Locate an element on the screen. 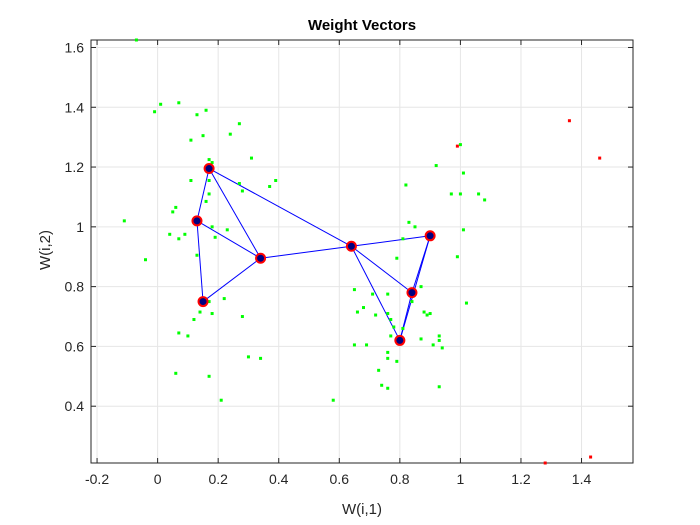  y-tick-label: 1.6 is located at coordinates (75, 47).